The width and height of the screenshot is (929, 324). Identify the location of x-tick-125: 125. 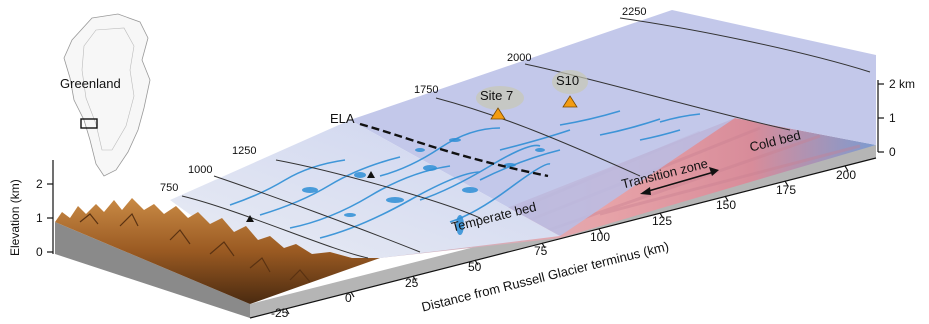
(662, 221).